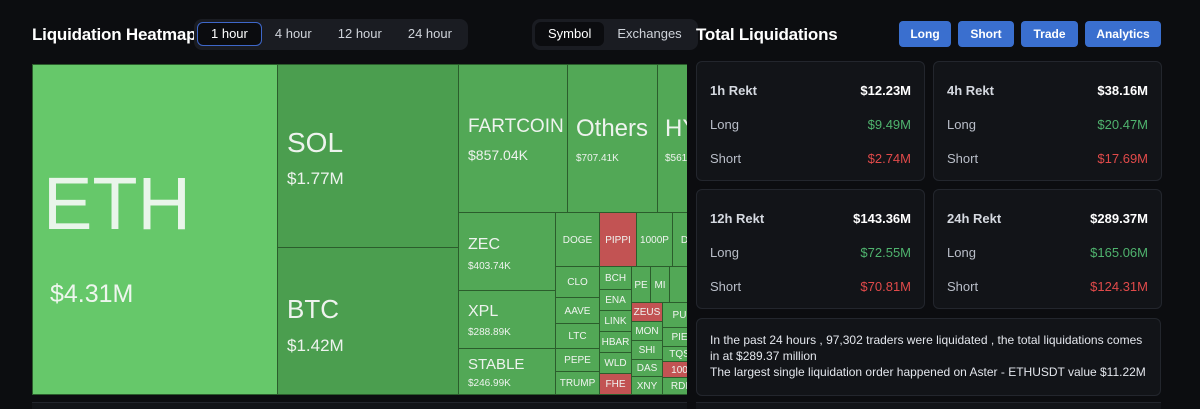 The width and height of the screenshot is (1200, 409). Describe the element at coordinates (674, 386) in the screenshot. I see `tile-rdi: RDI` at that location.